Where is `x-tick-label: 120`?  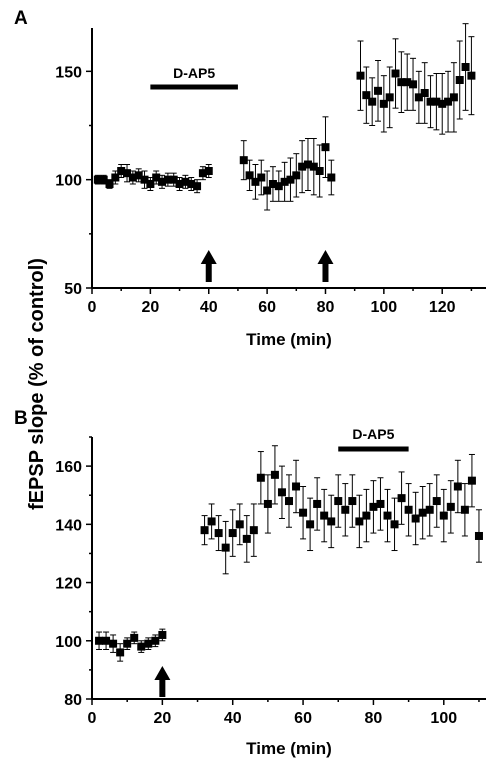 x-tick-label: 120 is located at coordinates (442, 307).